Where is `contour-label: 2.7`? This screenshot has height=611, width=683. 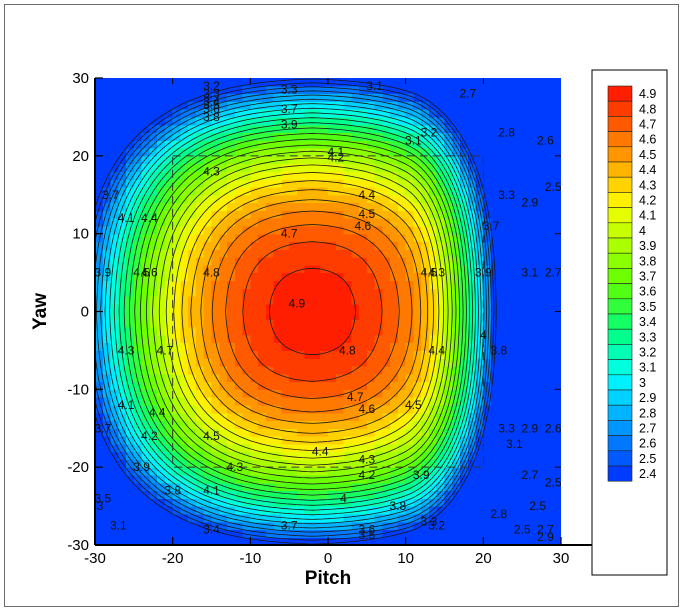 contour-label: 2.7 is located at coordinates (545, 529).